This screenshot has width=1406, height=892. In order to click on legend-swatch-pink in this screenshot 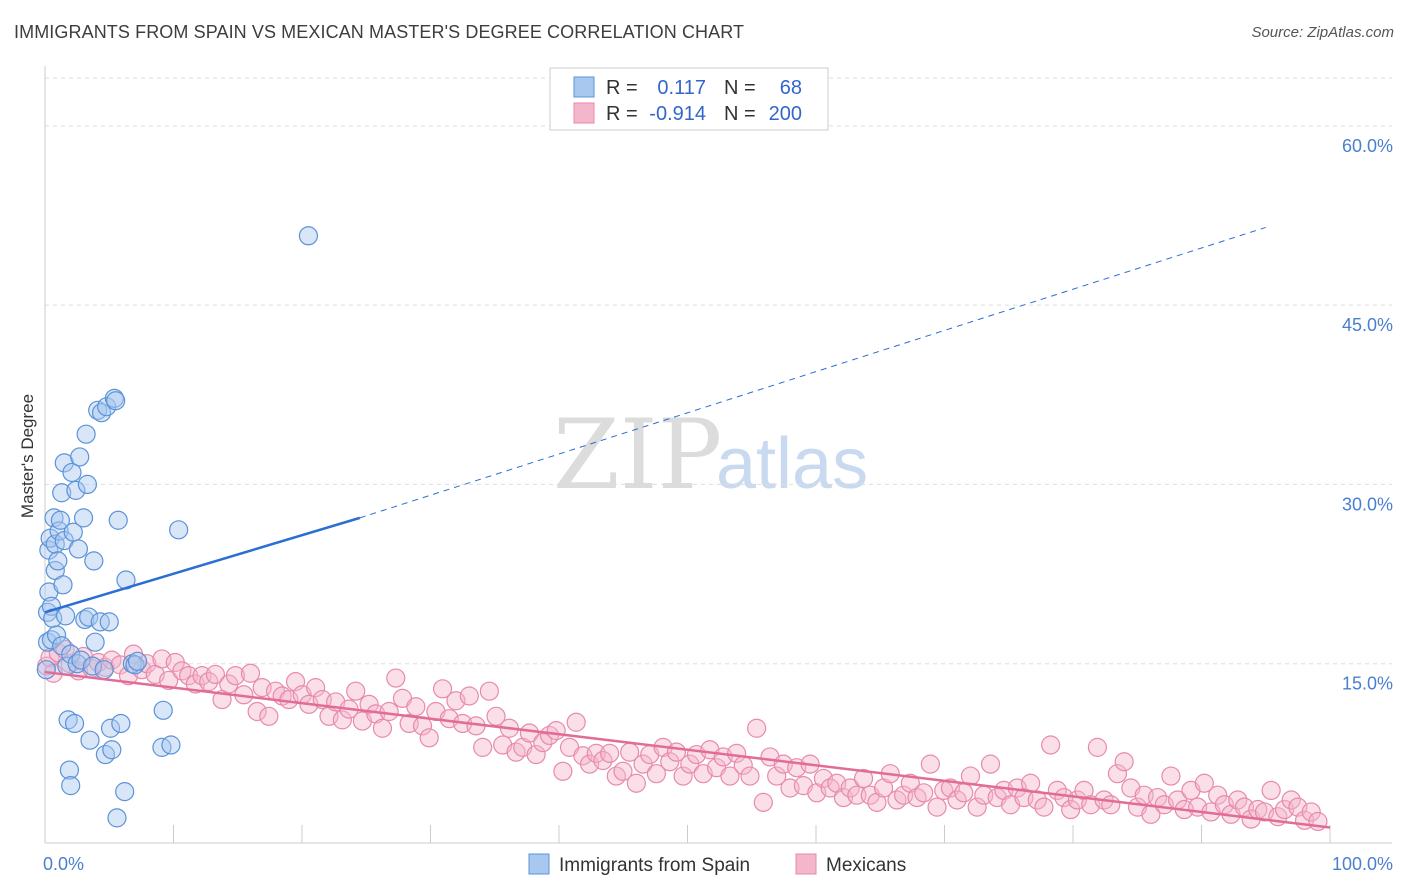, I will do `click(584, 113)`.